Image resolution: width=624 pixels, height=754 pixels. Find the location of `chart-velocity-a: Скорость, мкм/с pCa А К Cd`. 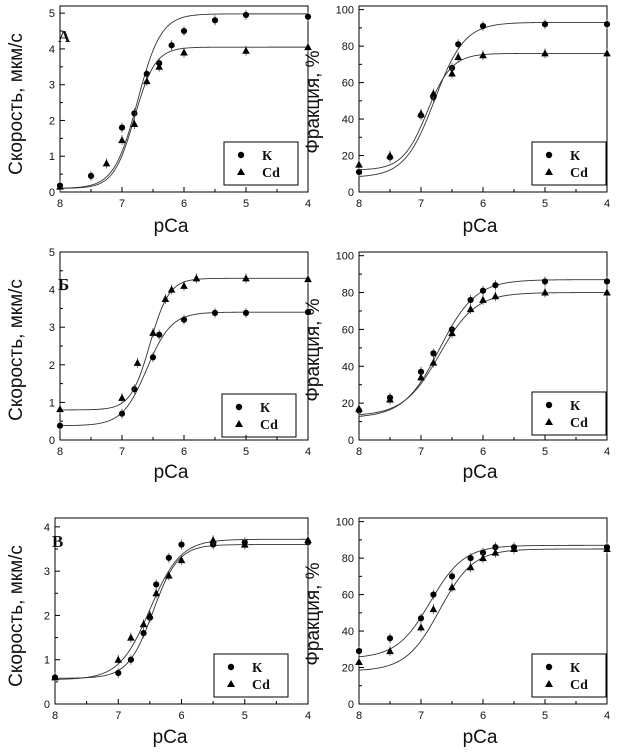

chart-velocity-a: Скорость, мкм/с pCa А К Cd is located at coordinates (152, 132).